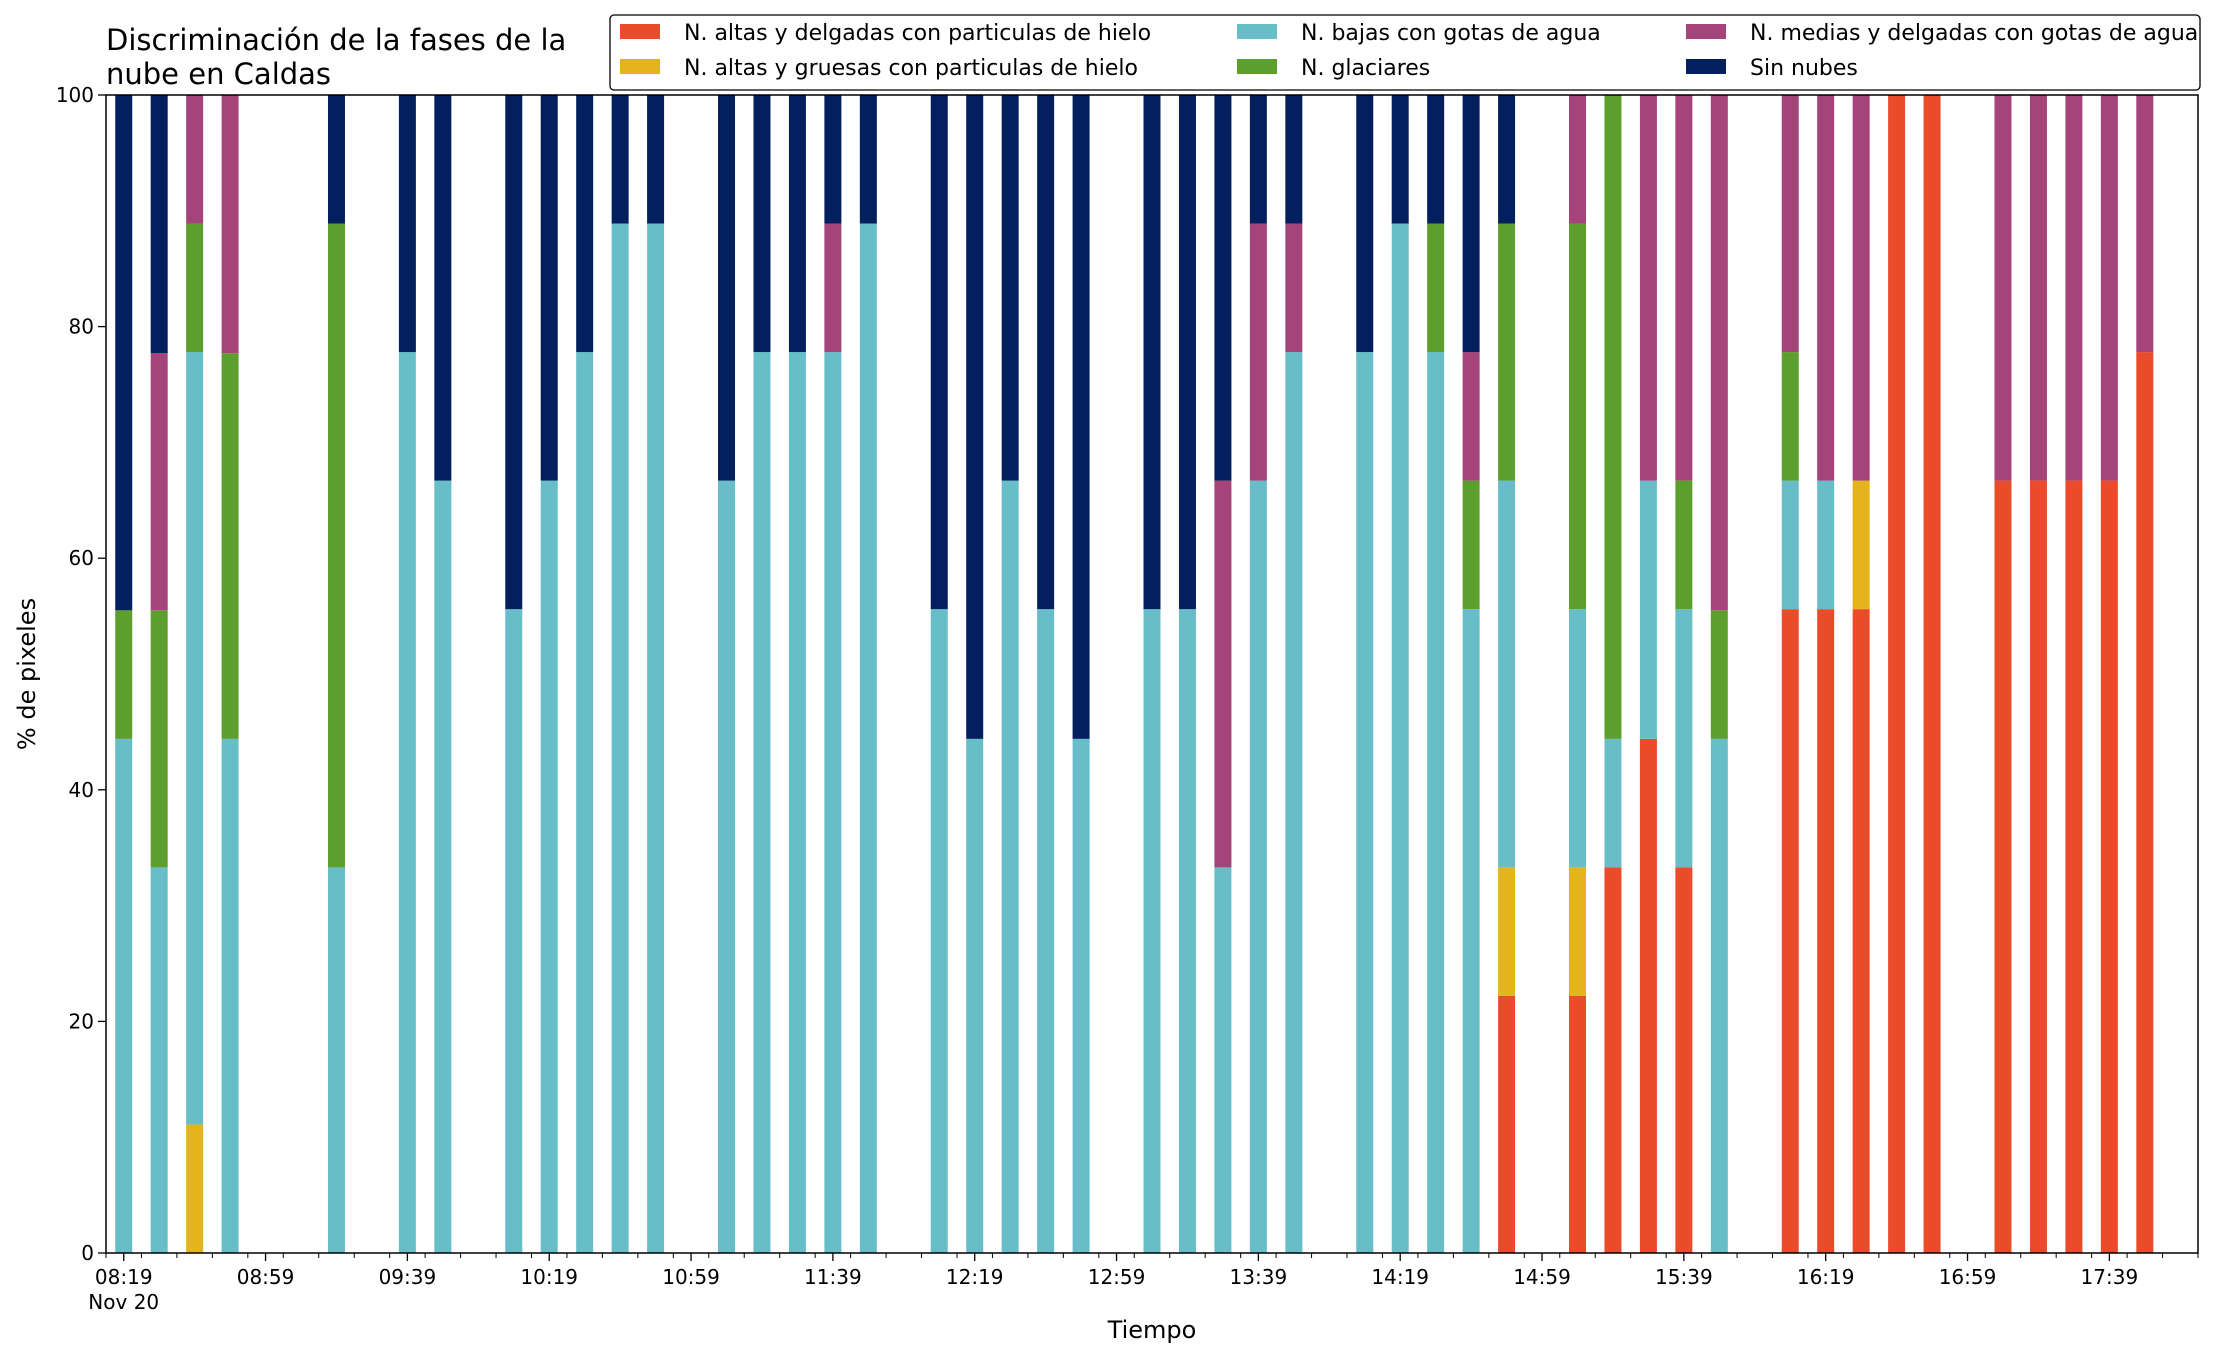 This screenshot has width=2216, height=1355. I want to click on x-tick-label-1419: 14:19, so click(1400, 1277).